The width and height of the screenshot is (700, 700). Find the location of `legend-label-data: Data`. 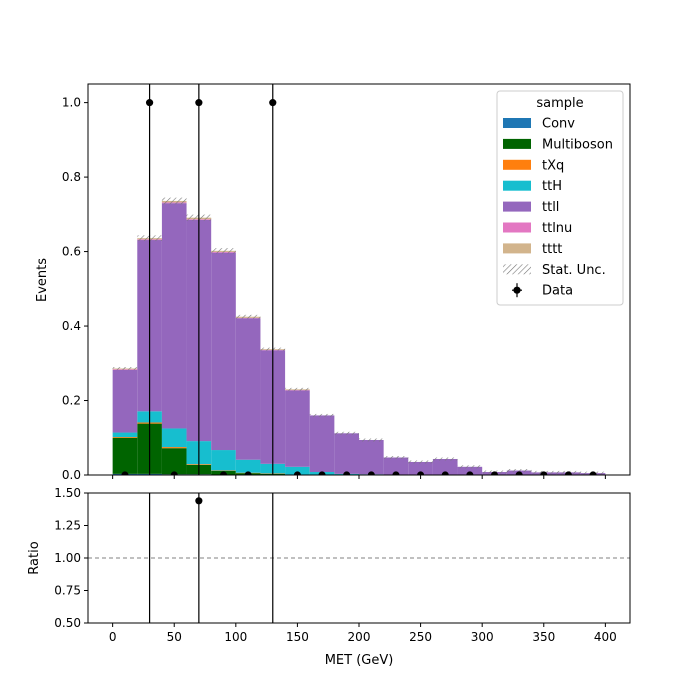

legend-label-data: Data is located at coordinates (557, 291).